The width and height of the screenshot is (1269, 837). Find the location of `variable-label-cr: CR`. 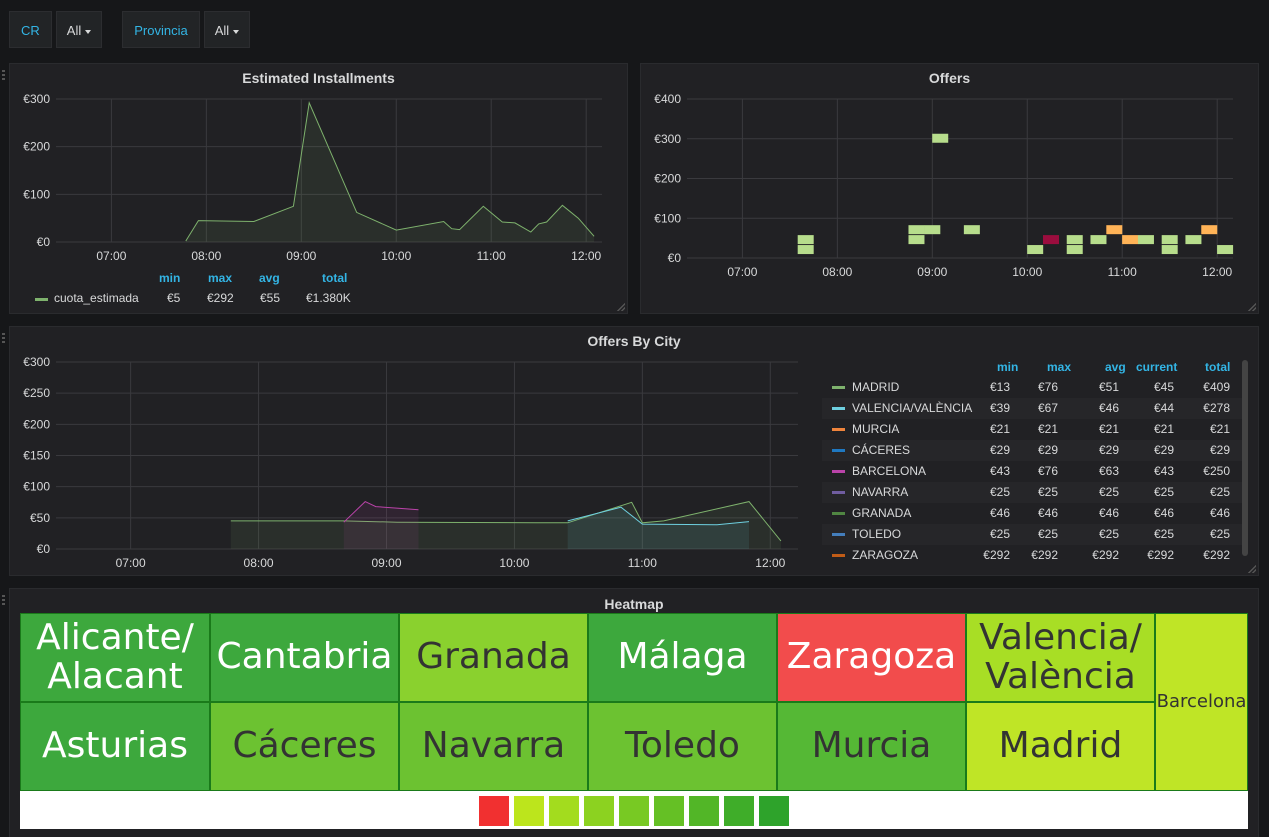

variable-label-cr: CR is located at coordinates (30, 29).